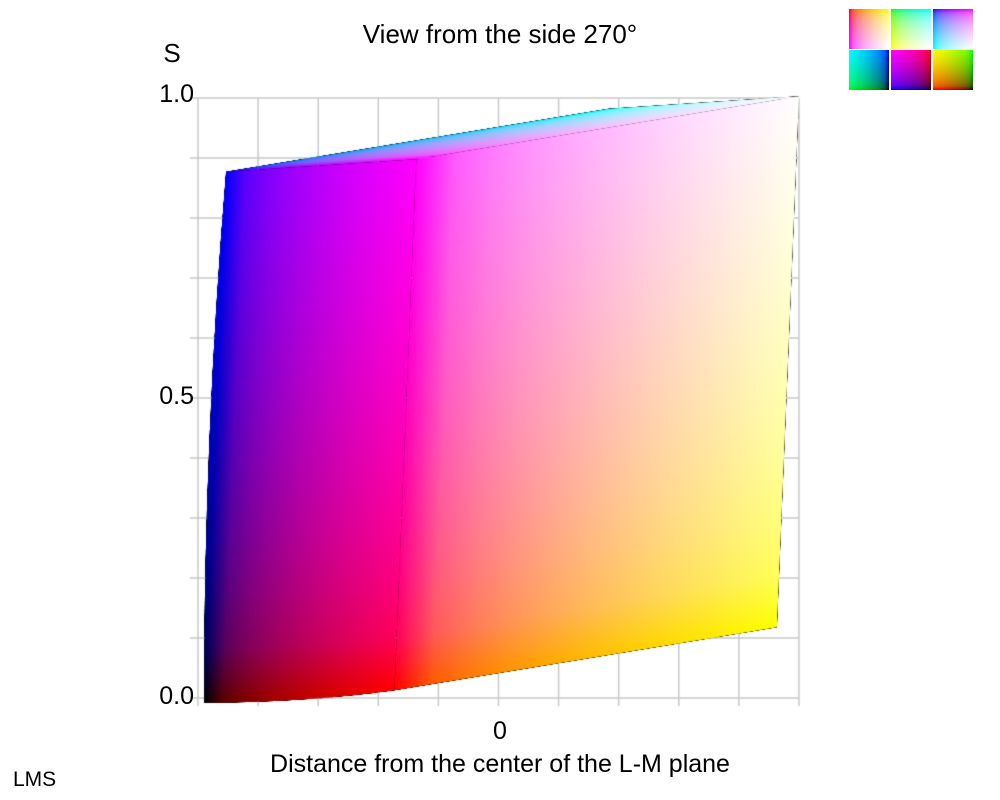  What do you see at coordinates (176, 396) in the screenshot?
I see `y-tick-0.5: 0.5` at bounding box center [176, 396].